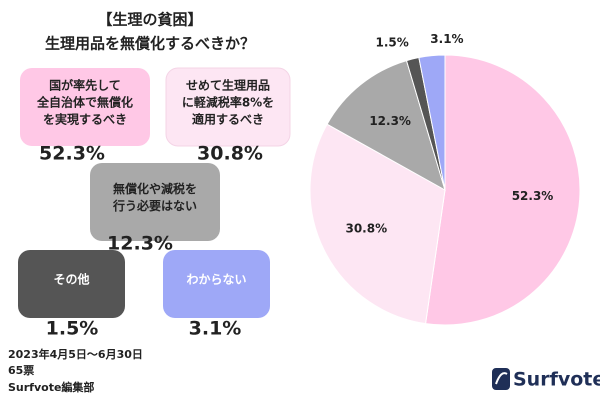 The height and width of the screenshot is (400, 600). Describe the element at coordinates (85, 85) in the screenshot. I see `legend-text: 国が率先して` at that location.